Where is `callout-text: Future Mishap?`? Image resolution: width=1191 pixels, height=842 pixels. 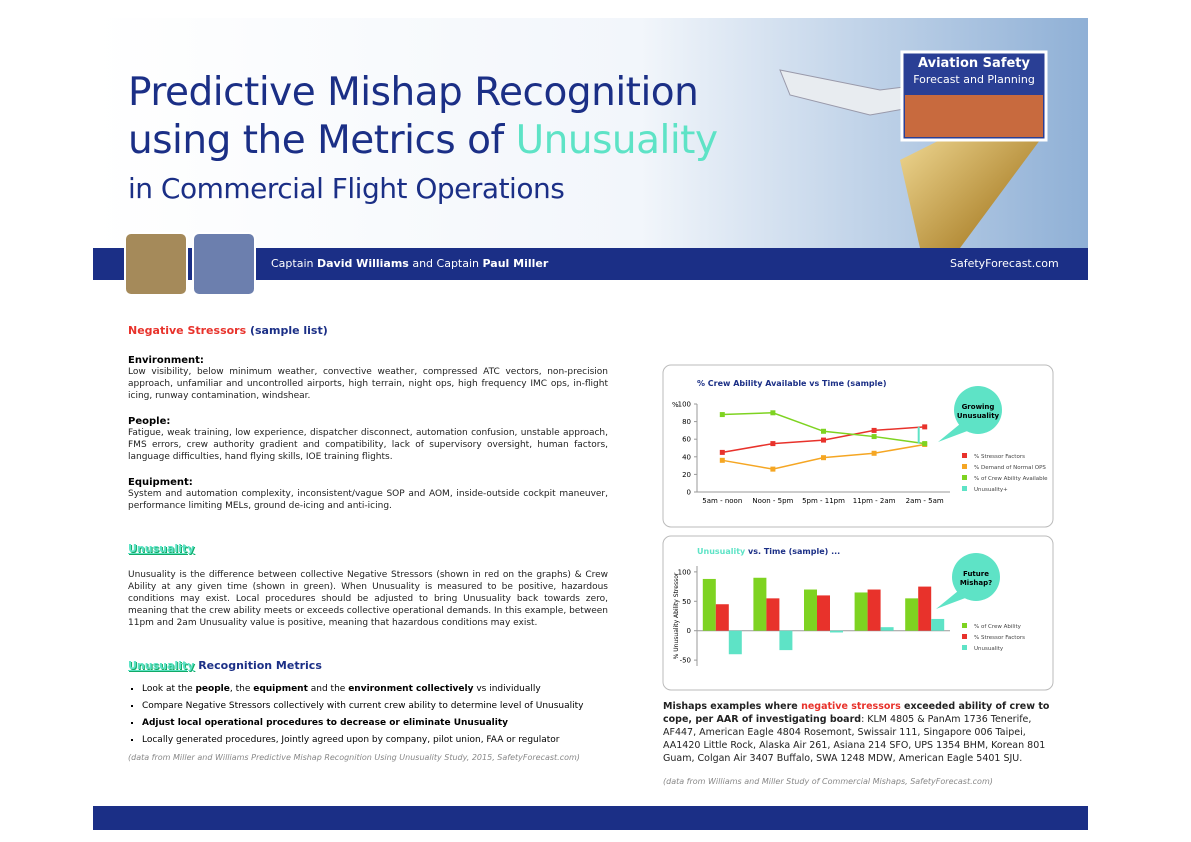
callout-text: Future Mishap? is located at coordinates (976, 578).